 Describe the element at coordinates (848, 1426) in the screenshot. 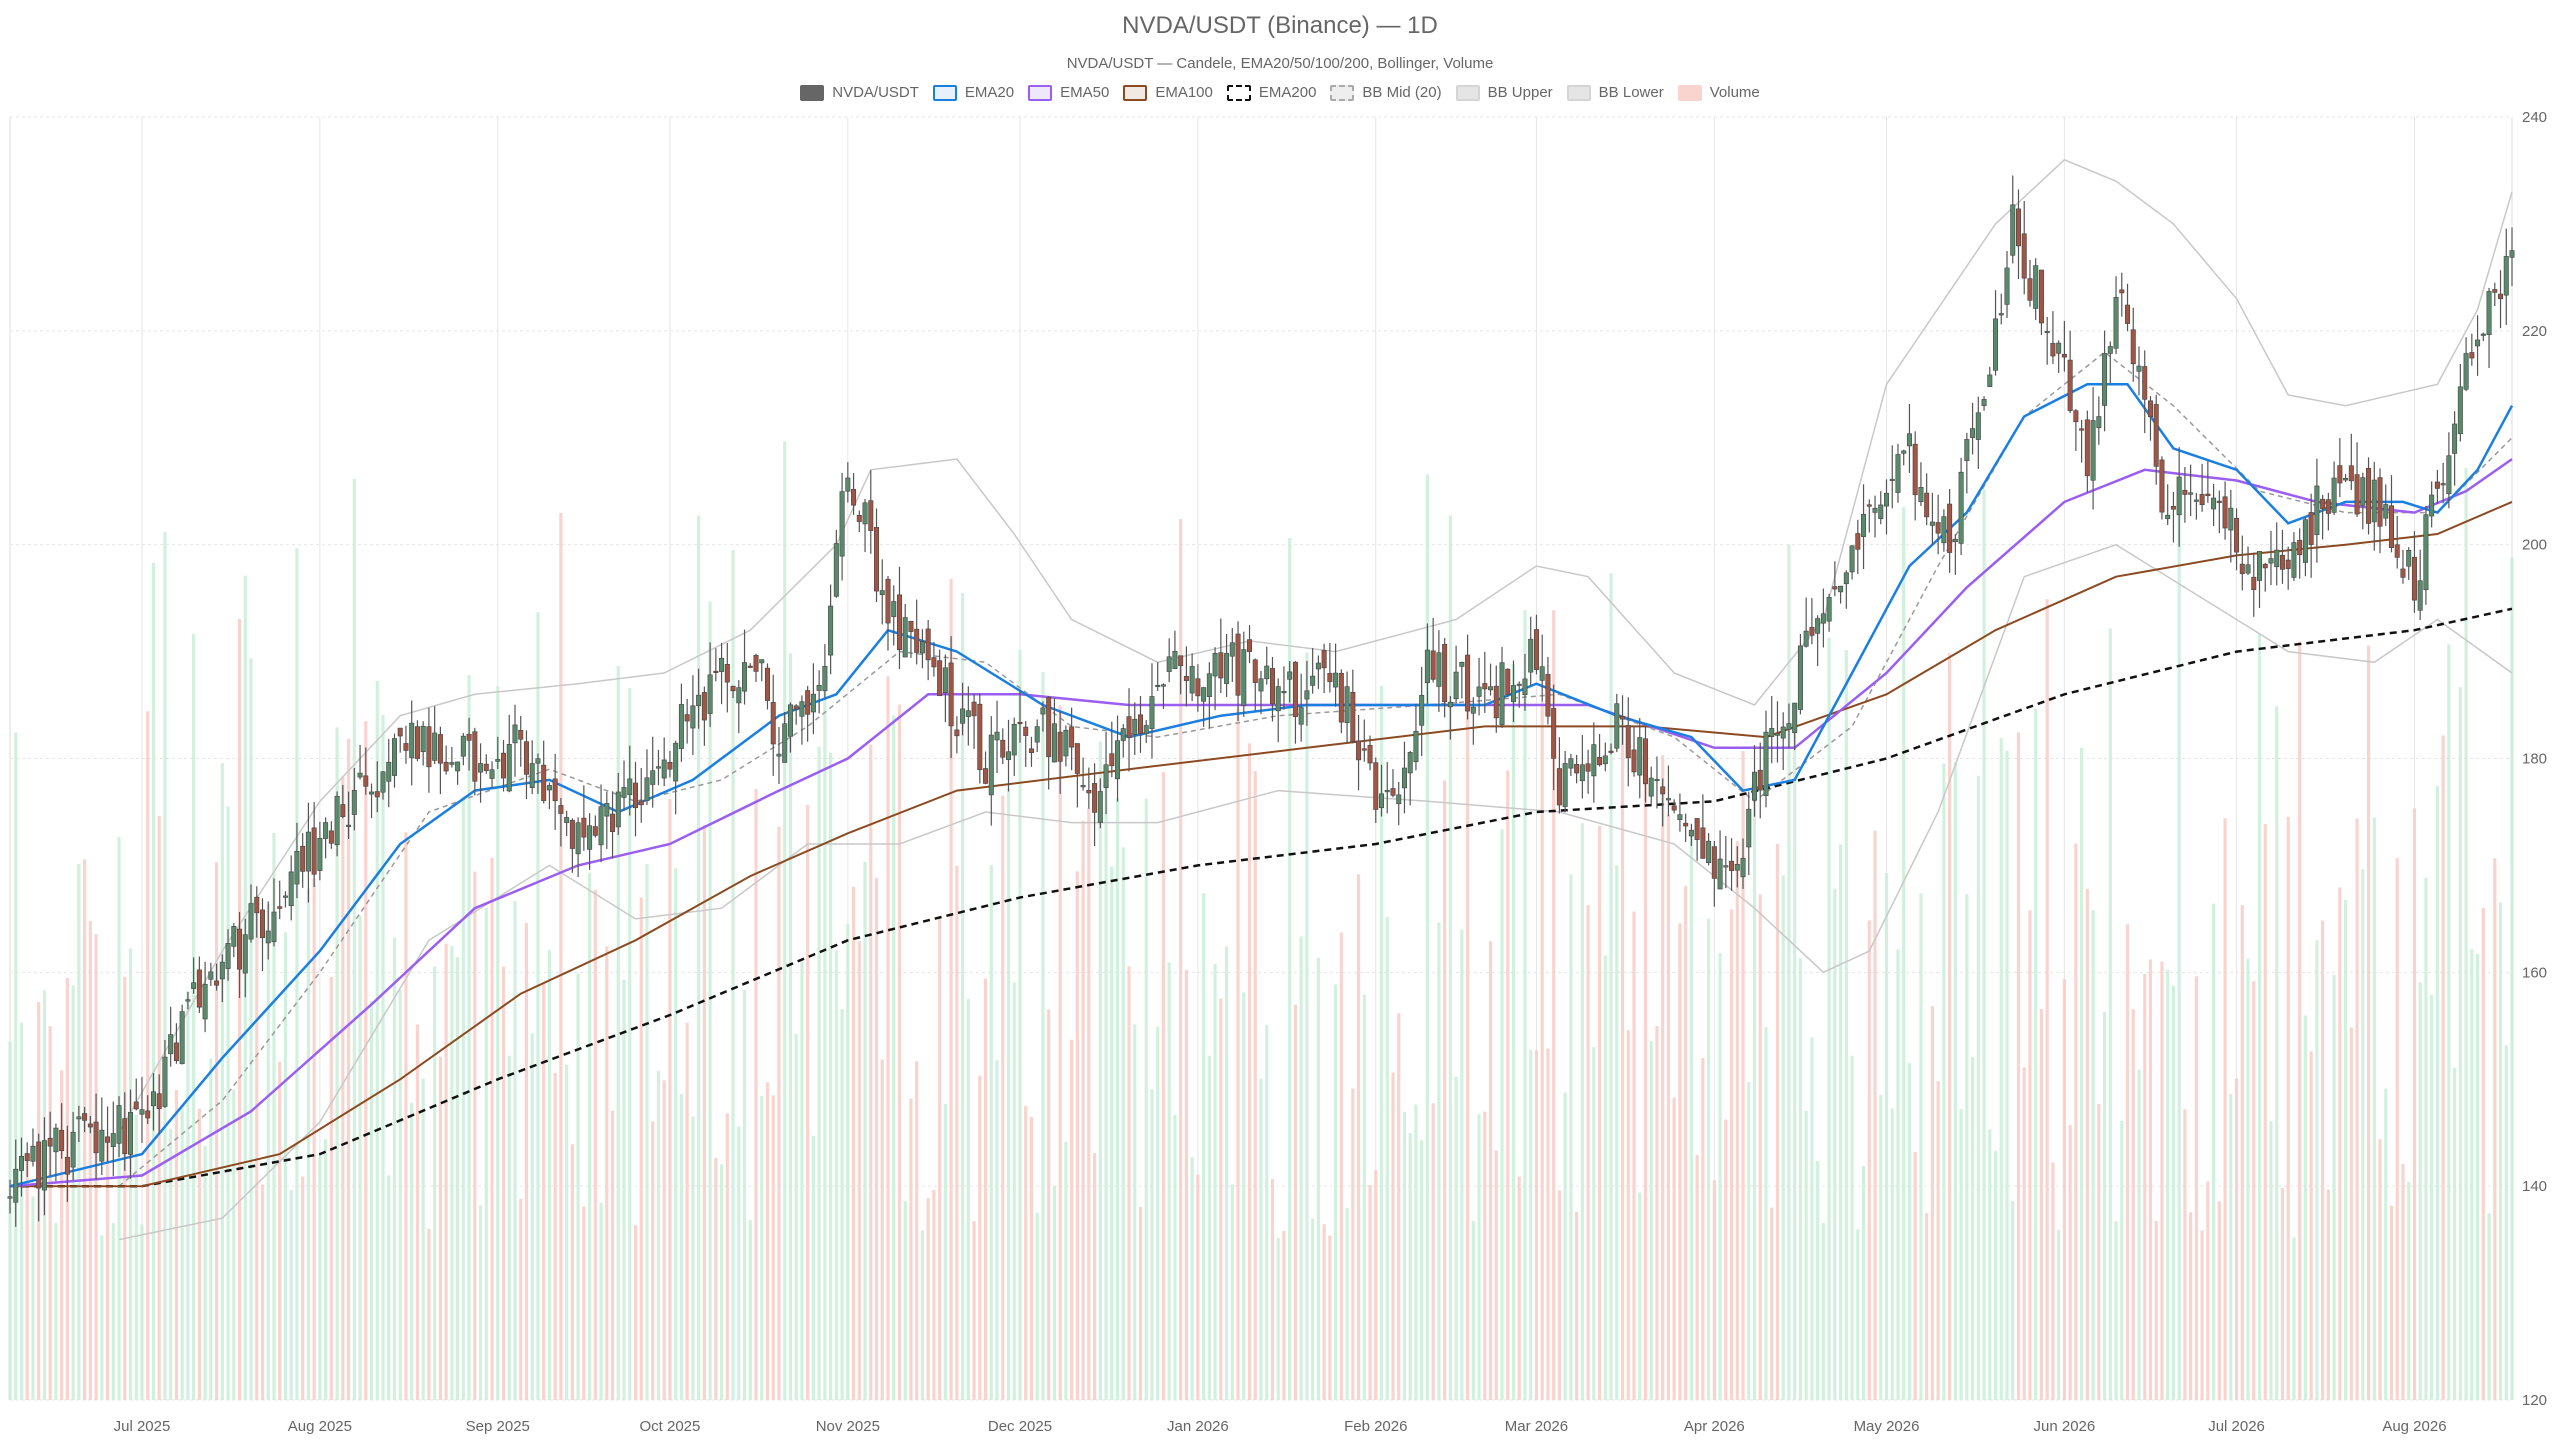

I see `x-tick-label: Nov 2025` at that location.